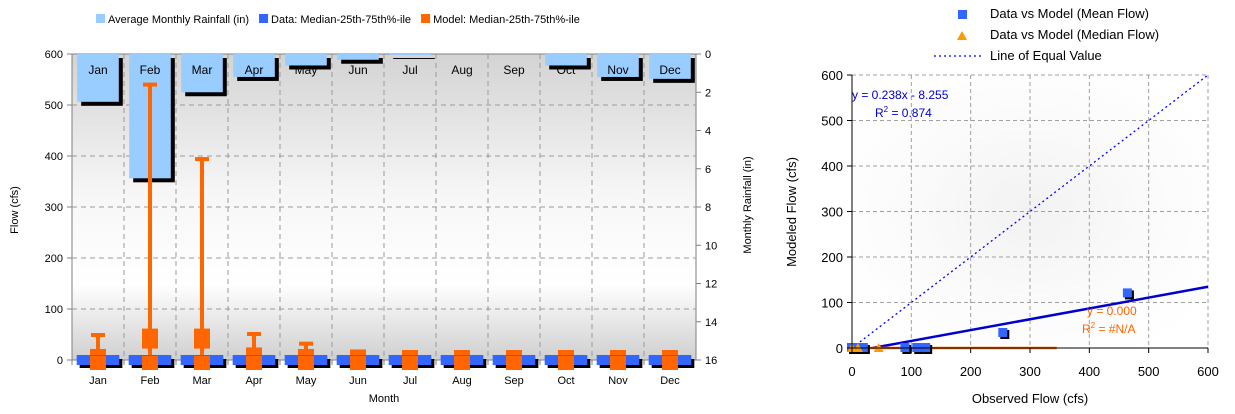 The width and height of the screenshot is (1235, 414). I want to click on x-tick-label: Sep, so click(514, 381).